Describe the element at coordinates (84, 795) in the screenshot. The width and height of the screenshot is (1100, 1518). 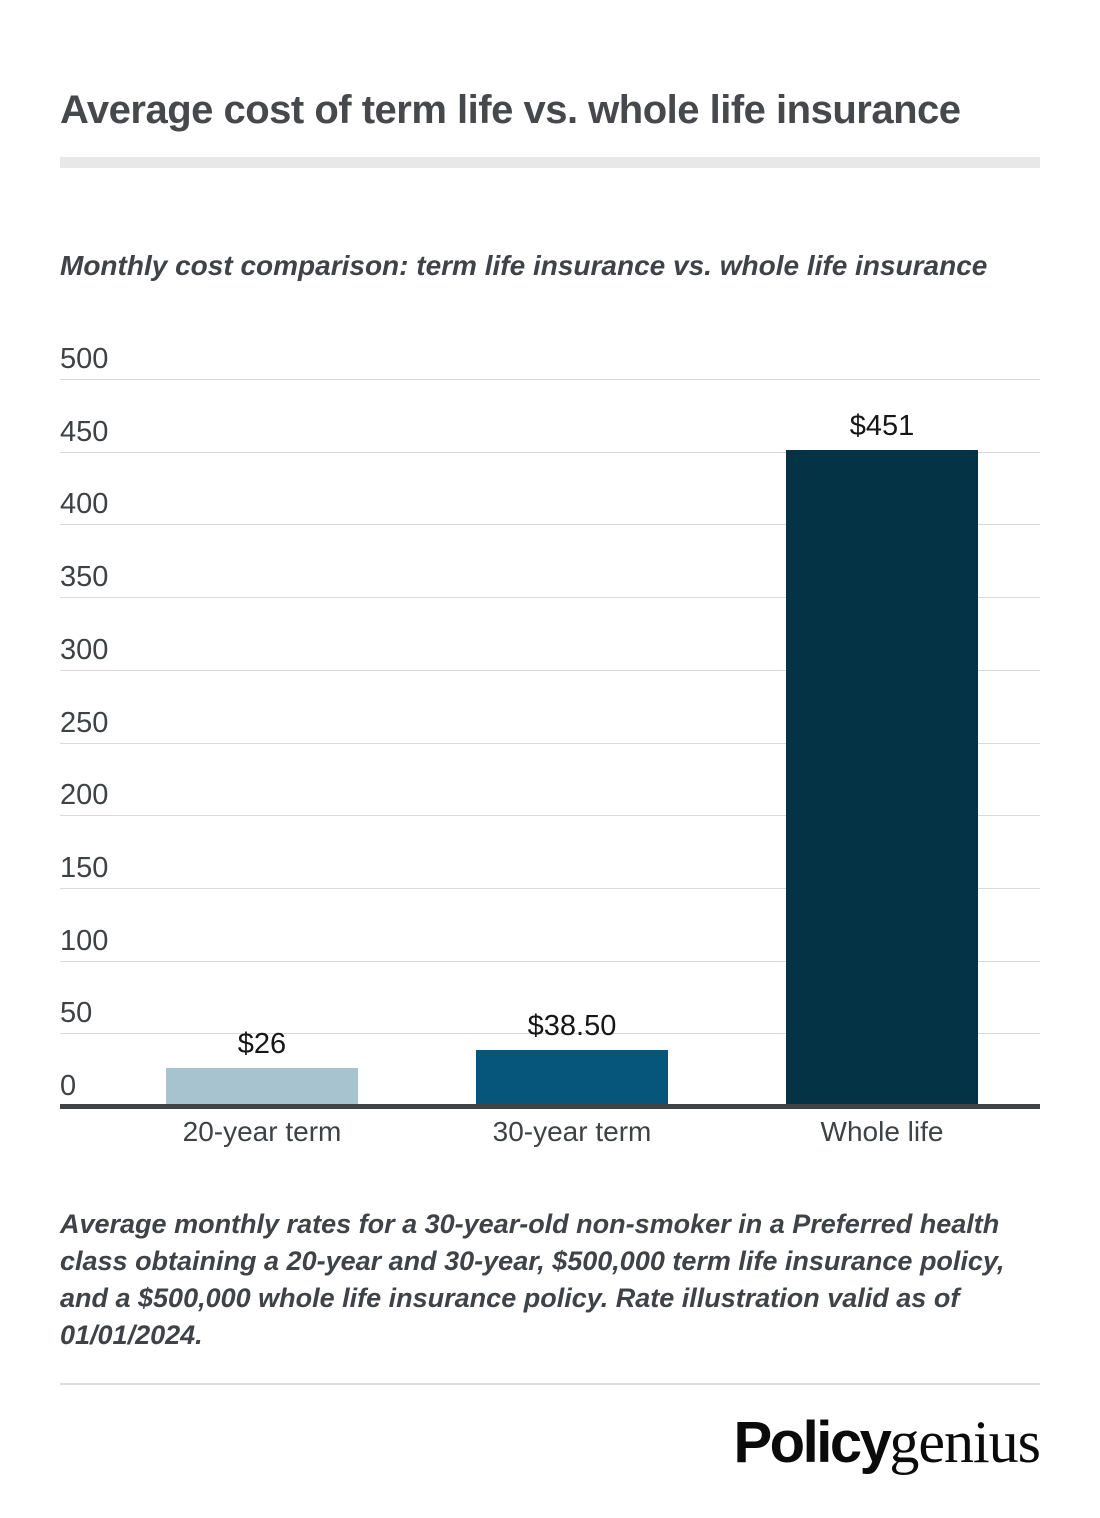
I see `y-tick-label-200: 200` at that location.